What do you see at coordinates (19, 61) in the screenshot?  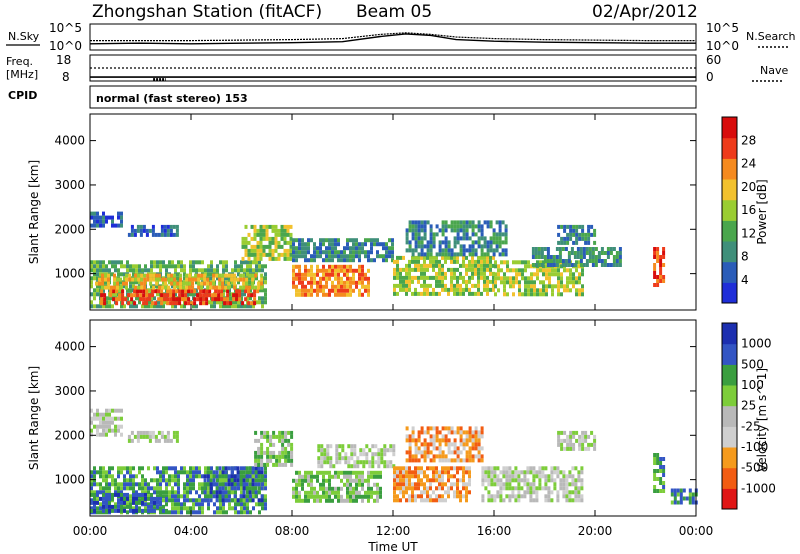 I see `freq-label: Freq.` at bounding box center [19, 61].